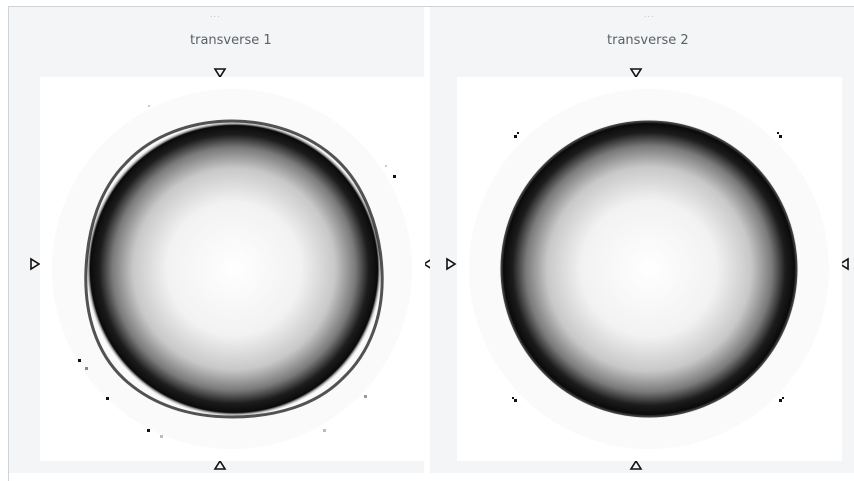 This screenshot has width=854, height=481. I want to click on divider-left, so click(8, 243).